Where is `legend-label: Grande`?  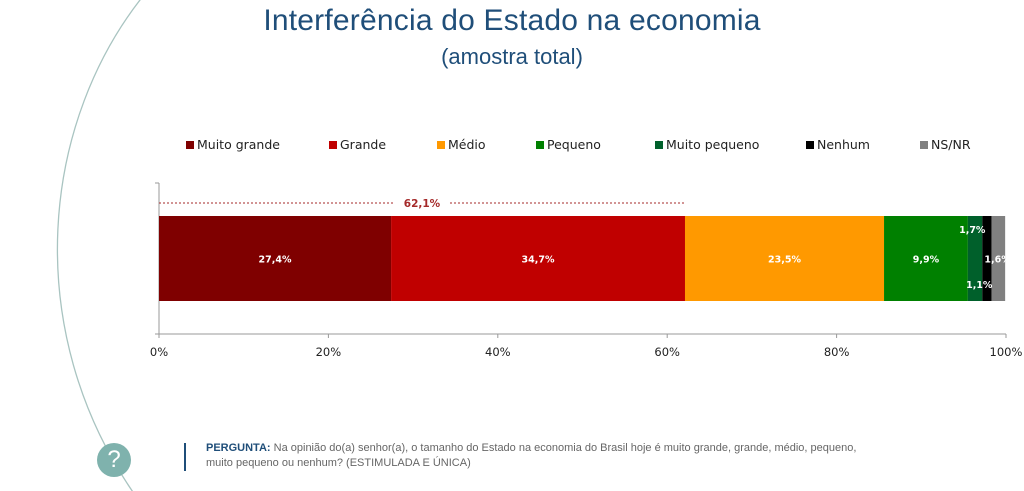 legend-label: Grande is located at coordinates (363, 144).